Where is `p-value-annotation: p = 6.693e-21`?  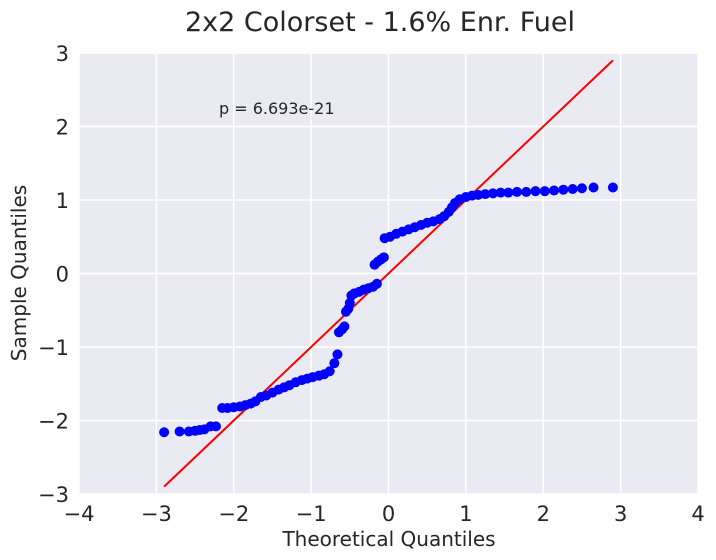
p-value-annotation: p = 6.693e-21 is located at coordinates (277, 108).